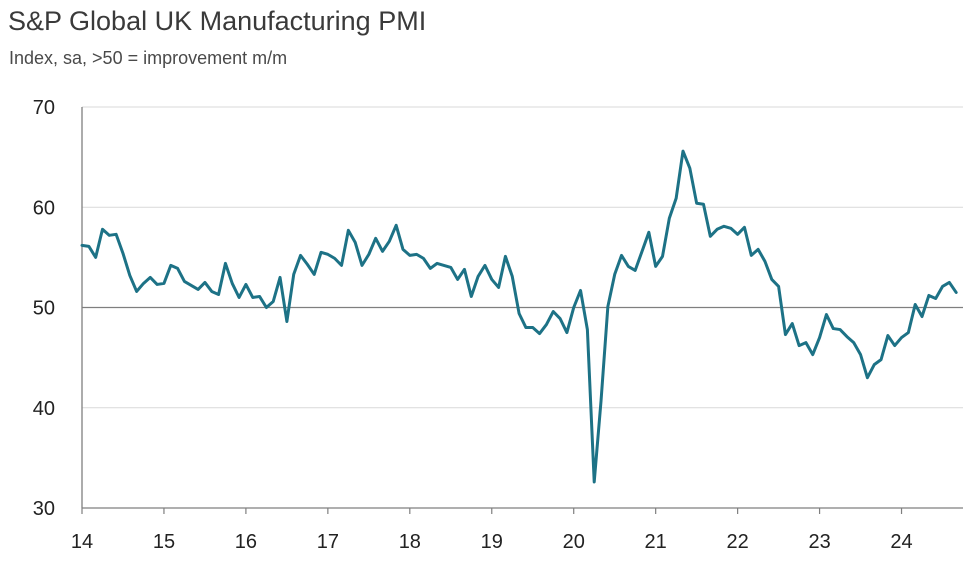 The width and height of the screenshot is (975, 563). I want to click on x-tick-label-15: 15, so click(164, 542).